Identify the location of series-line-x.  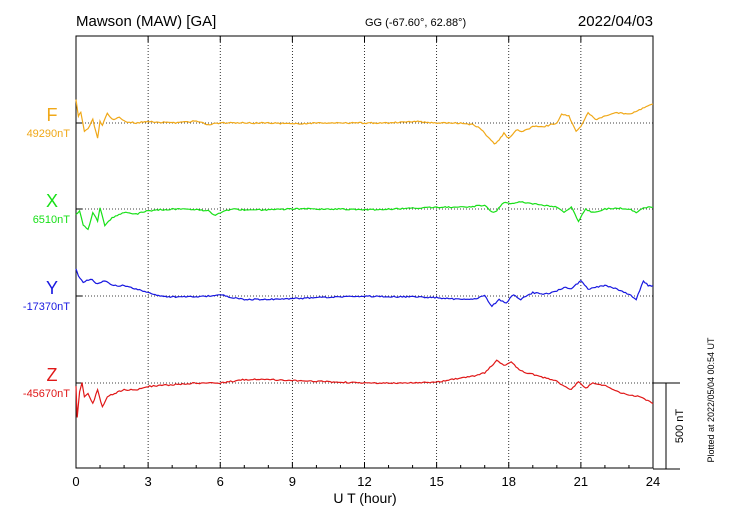
(364, 216).